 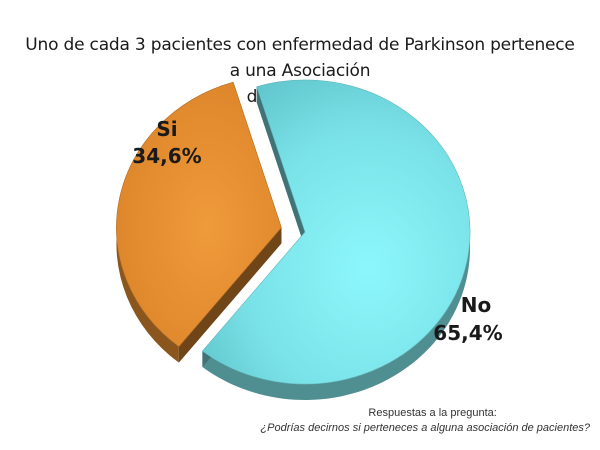 What do you see at coordinates (432, 413) in the screenshot?
I see `footnote-heading: Respuestas a la pregunta:` at bounding box center [432, 413].